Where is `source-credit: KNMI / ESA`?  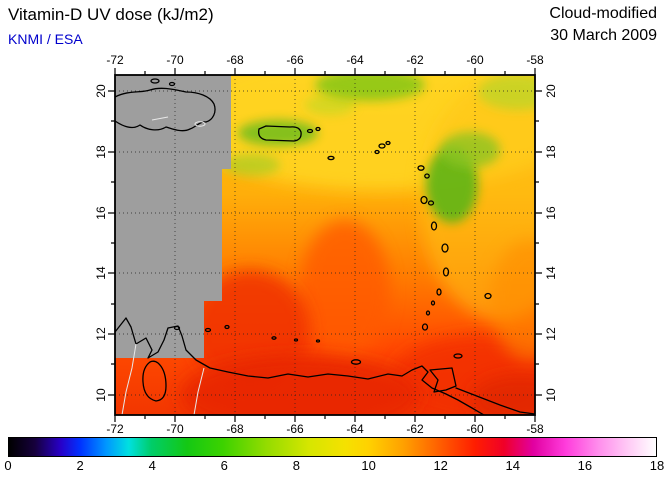
source-credit: KNMI / ESA is located at coordinates (45, 39).